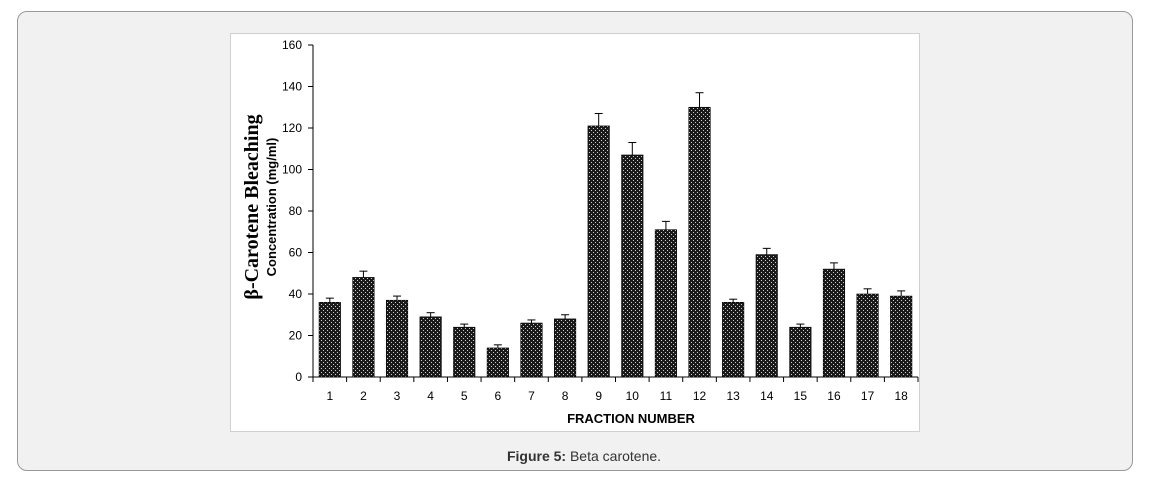 Image resolution: width=1168 pixels, height=479 pixels. What do you see at coordinates (868, 396) in the screenshot?
I see `x-tick-label-17: 17` at bounding box center [868, 396].